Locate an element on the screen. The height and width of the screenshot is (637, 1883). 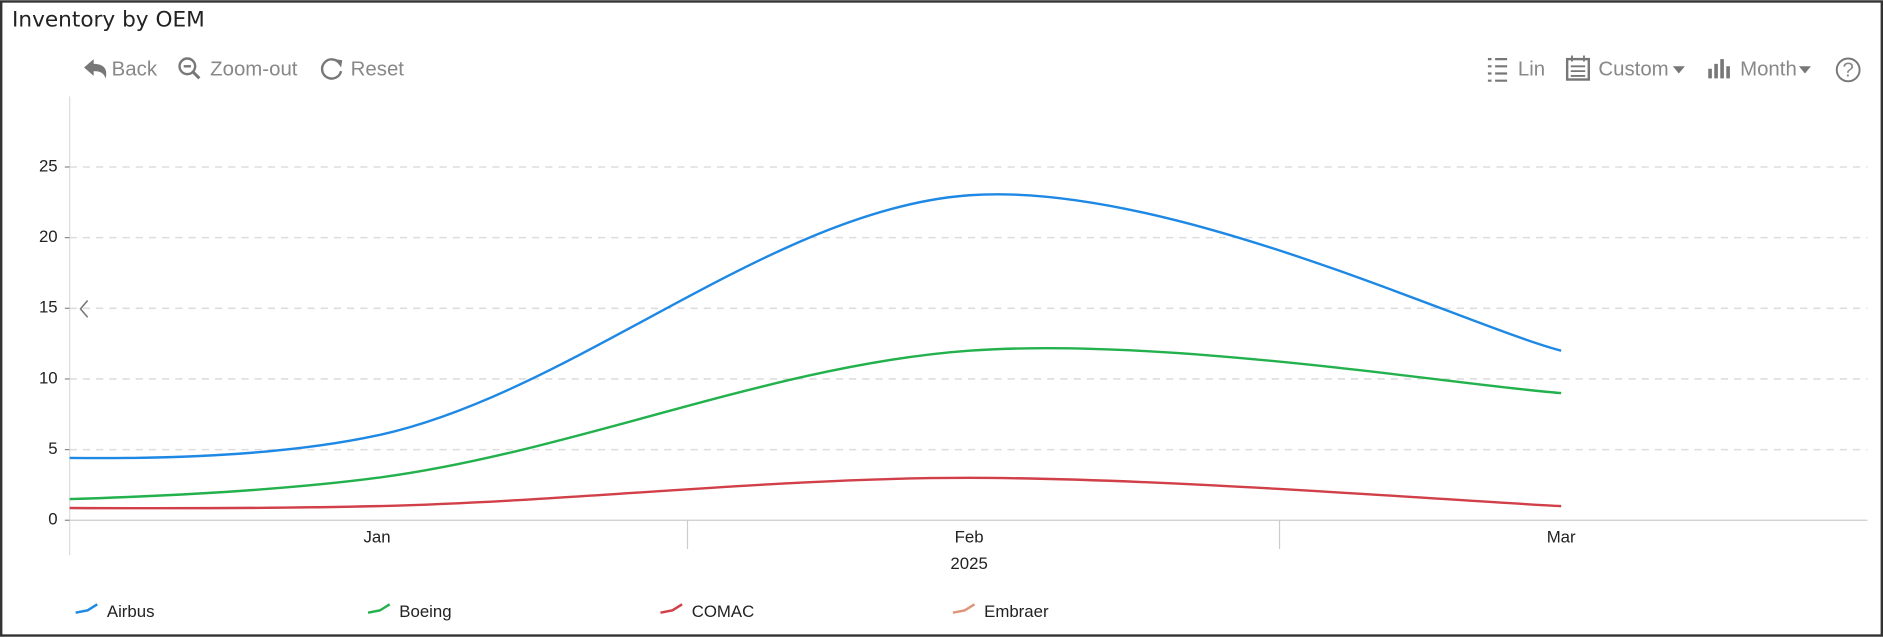
period-button: Month is located at coordinates (1759, 69).